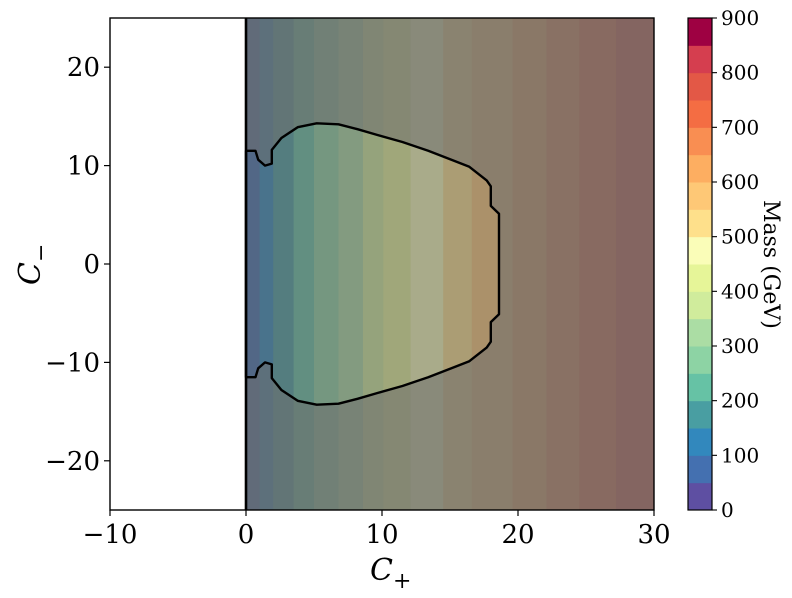 The height and width of the screenshot is (598, 792). I want to click on x-tick-label: 20, so click(517, 535).